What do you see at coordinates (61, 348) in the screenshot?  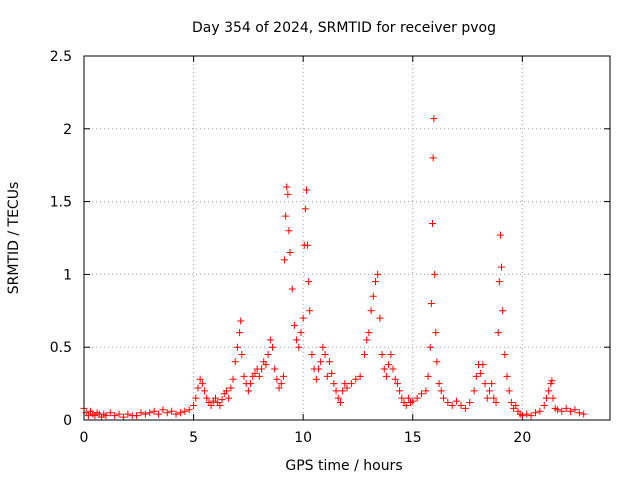 I see `y-tick-label: 0.5` at bounding box center [61, 348].